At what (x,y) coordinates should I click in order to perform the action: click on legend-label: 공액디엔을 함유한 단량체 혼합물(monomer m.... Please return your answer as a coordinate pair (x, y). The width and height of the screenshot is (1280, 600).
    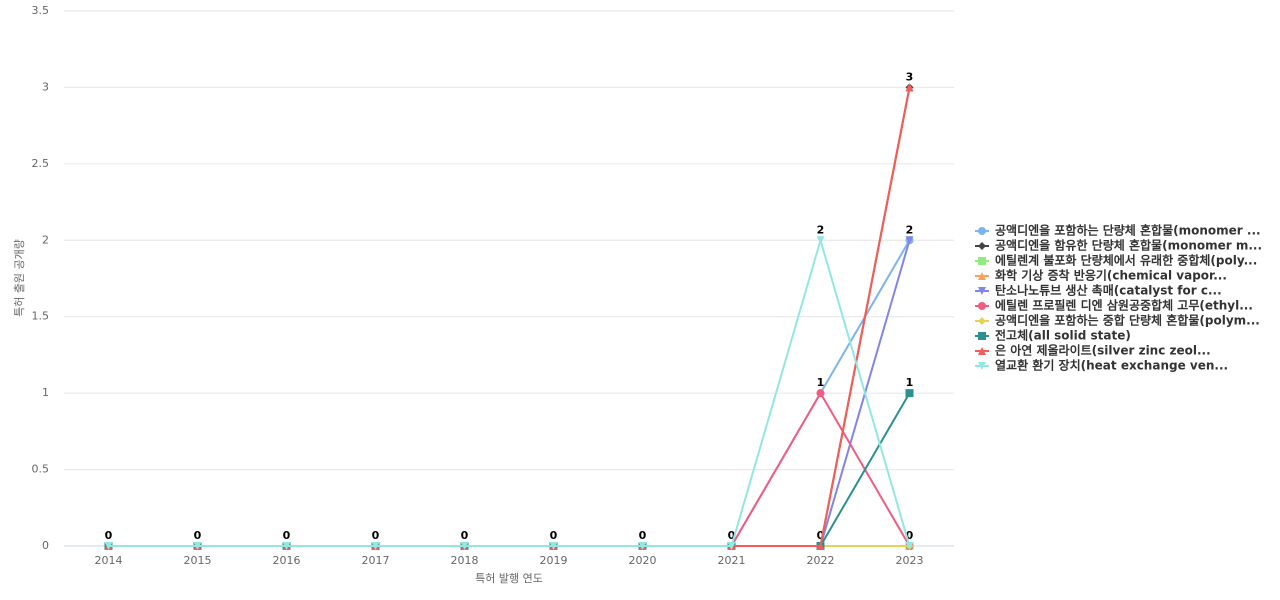
    Looking at the image, I should click on (1128, 245).